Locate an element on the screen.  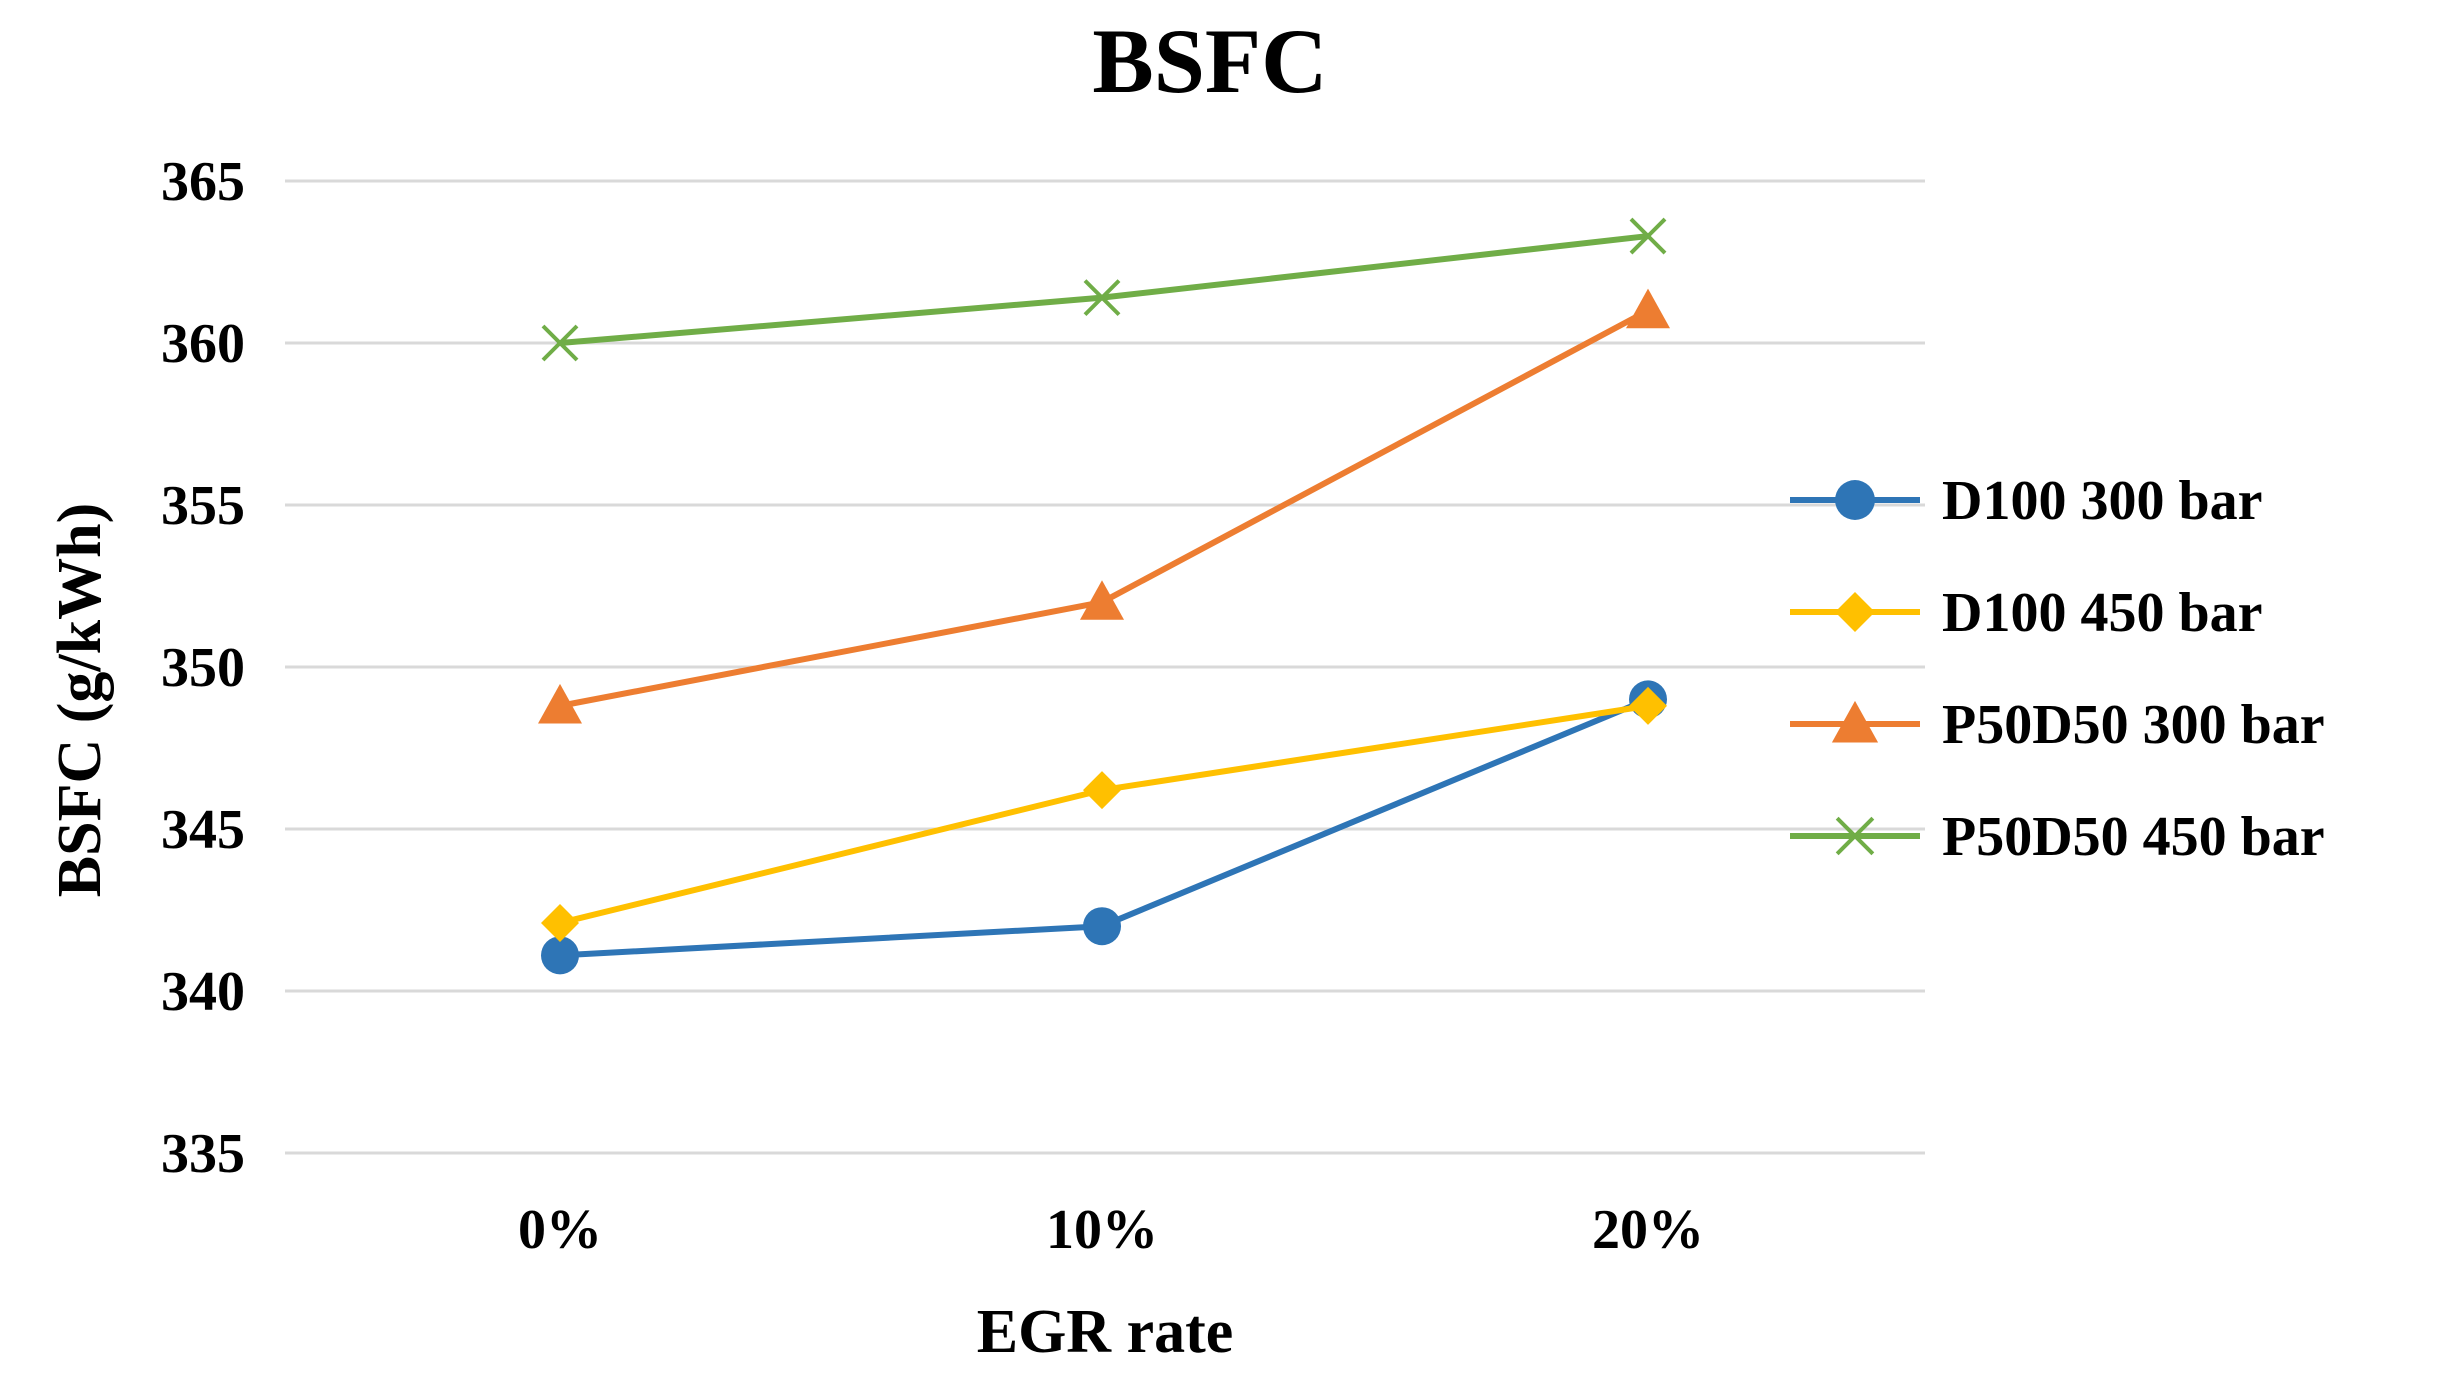
legend-label: D100 450 bar is located at coordinates (2102, 613).